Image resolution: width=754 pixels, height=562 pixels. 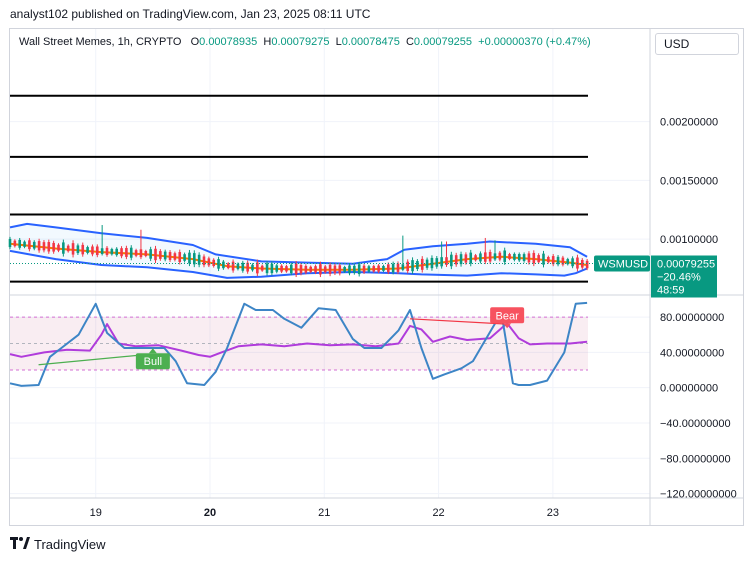 I want to click on rsi-line, so click(x=298, y=340).